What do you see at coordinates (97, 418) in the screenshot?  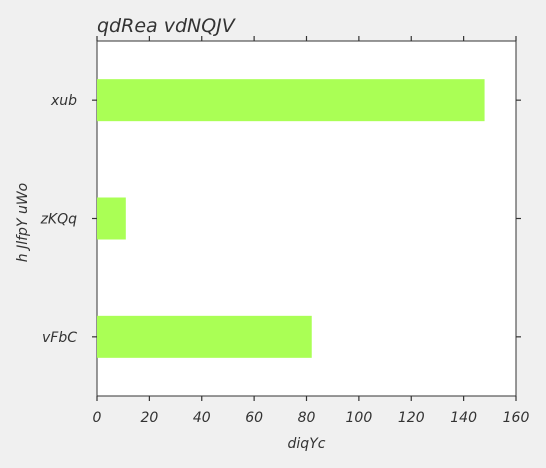 I see `x-tick-label: 0` at bounding box center [97, 418].